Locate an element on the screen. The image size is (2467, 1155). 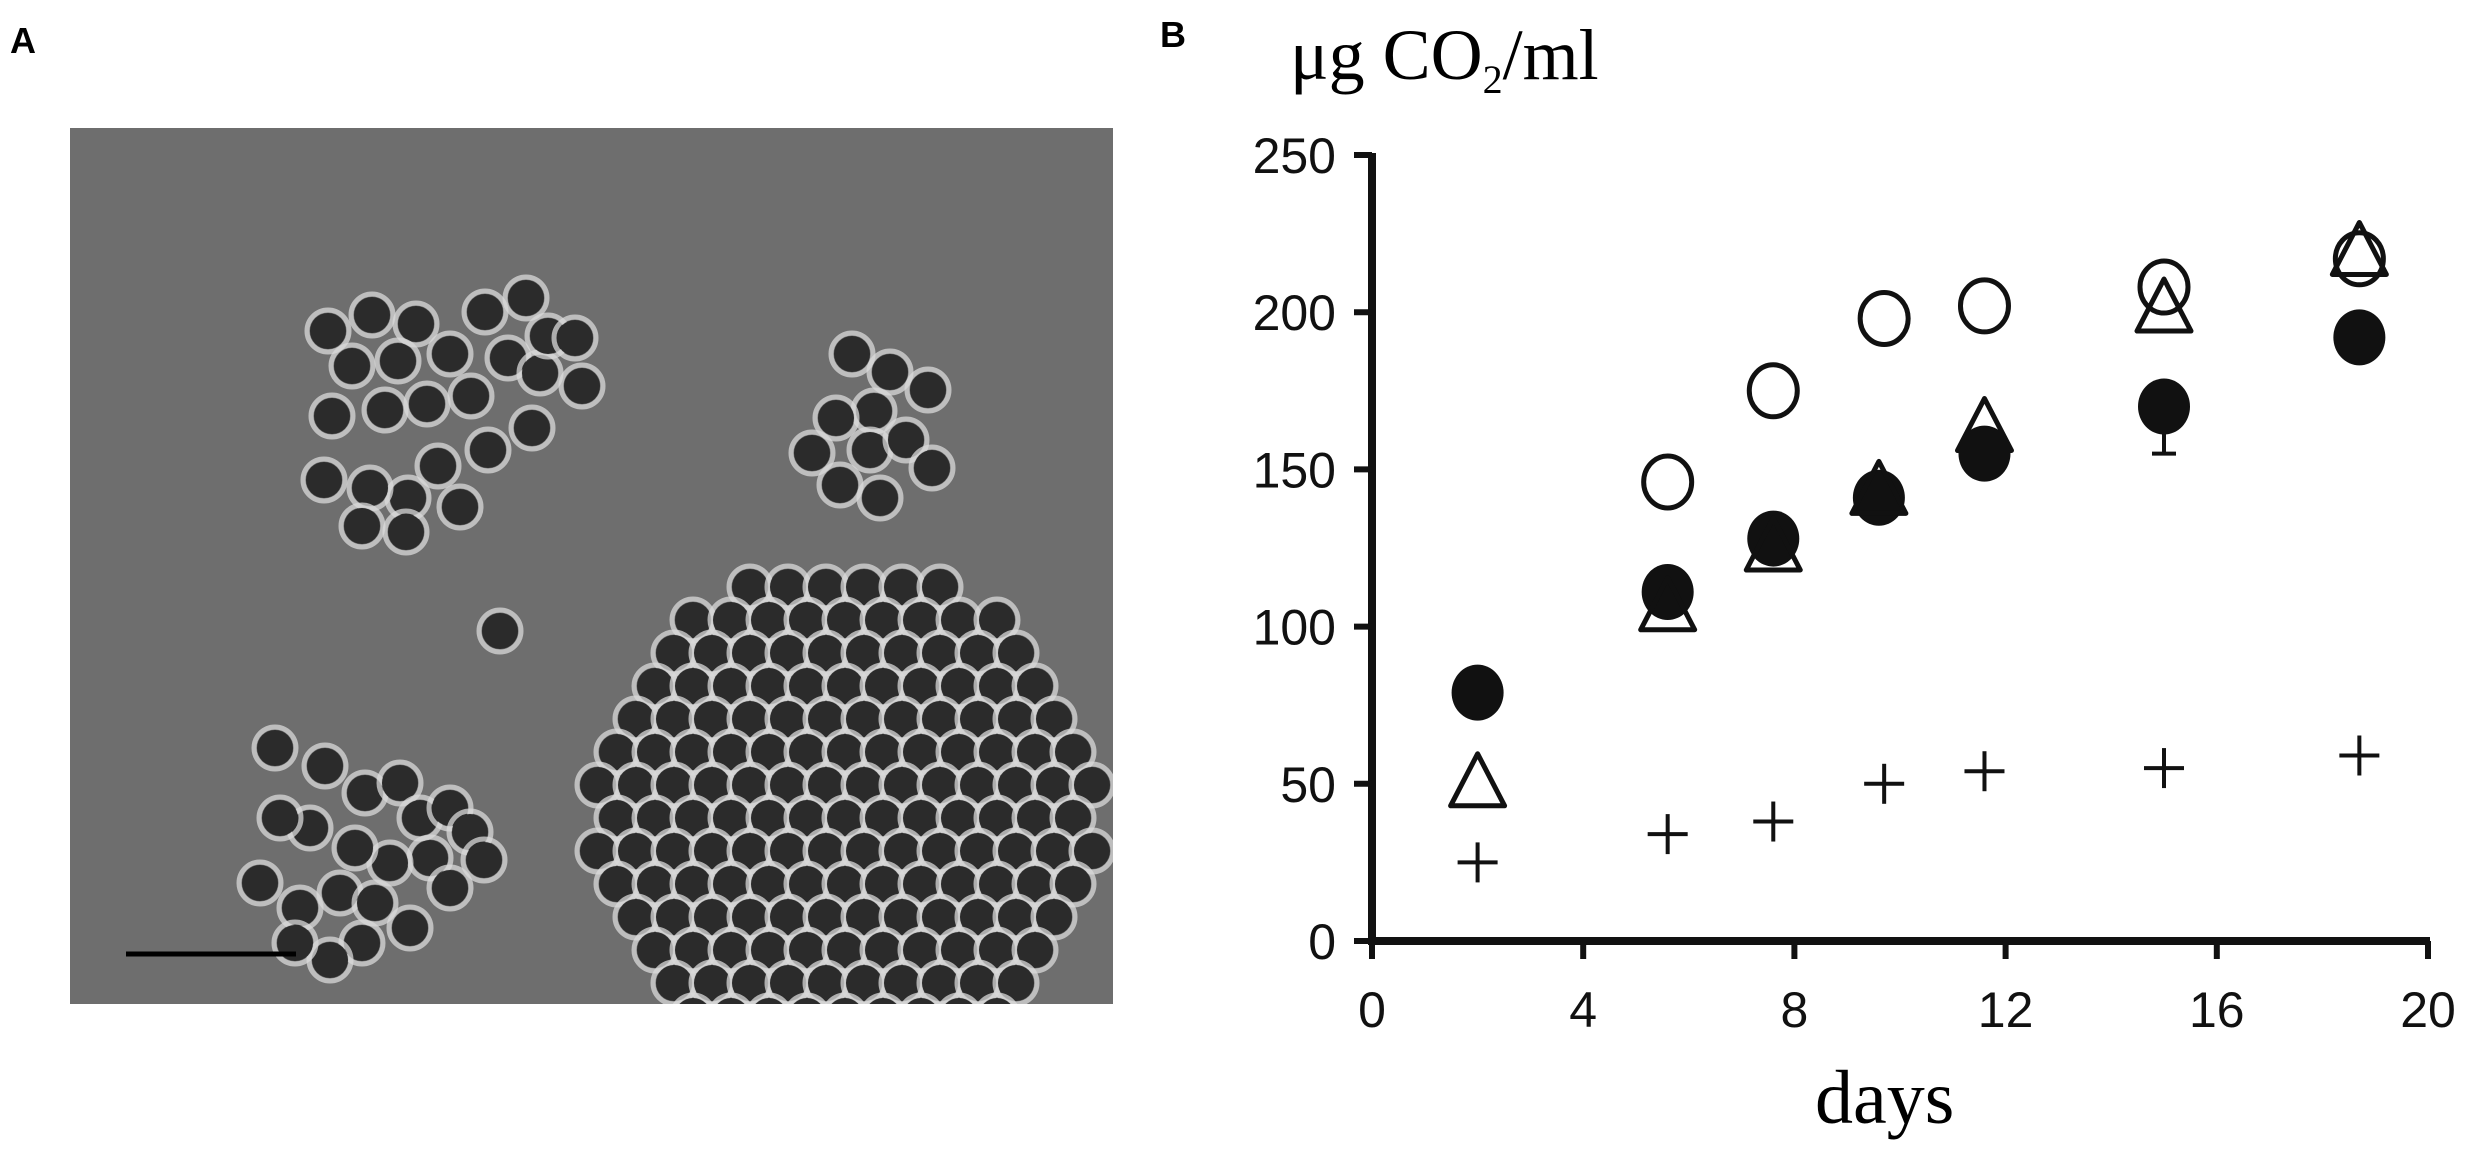
y-tick-label: 50 is located at coordinates (1308, 785).